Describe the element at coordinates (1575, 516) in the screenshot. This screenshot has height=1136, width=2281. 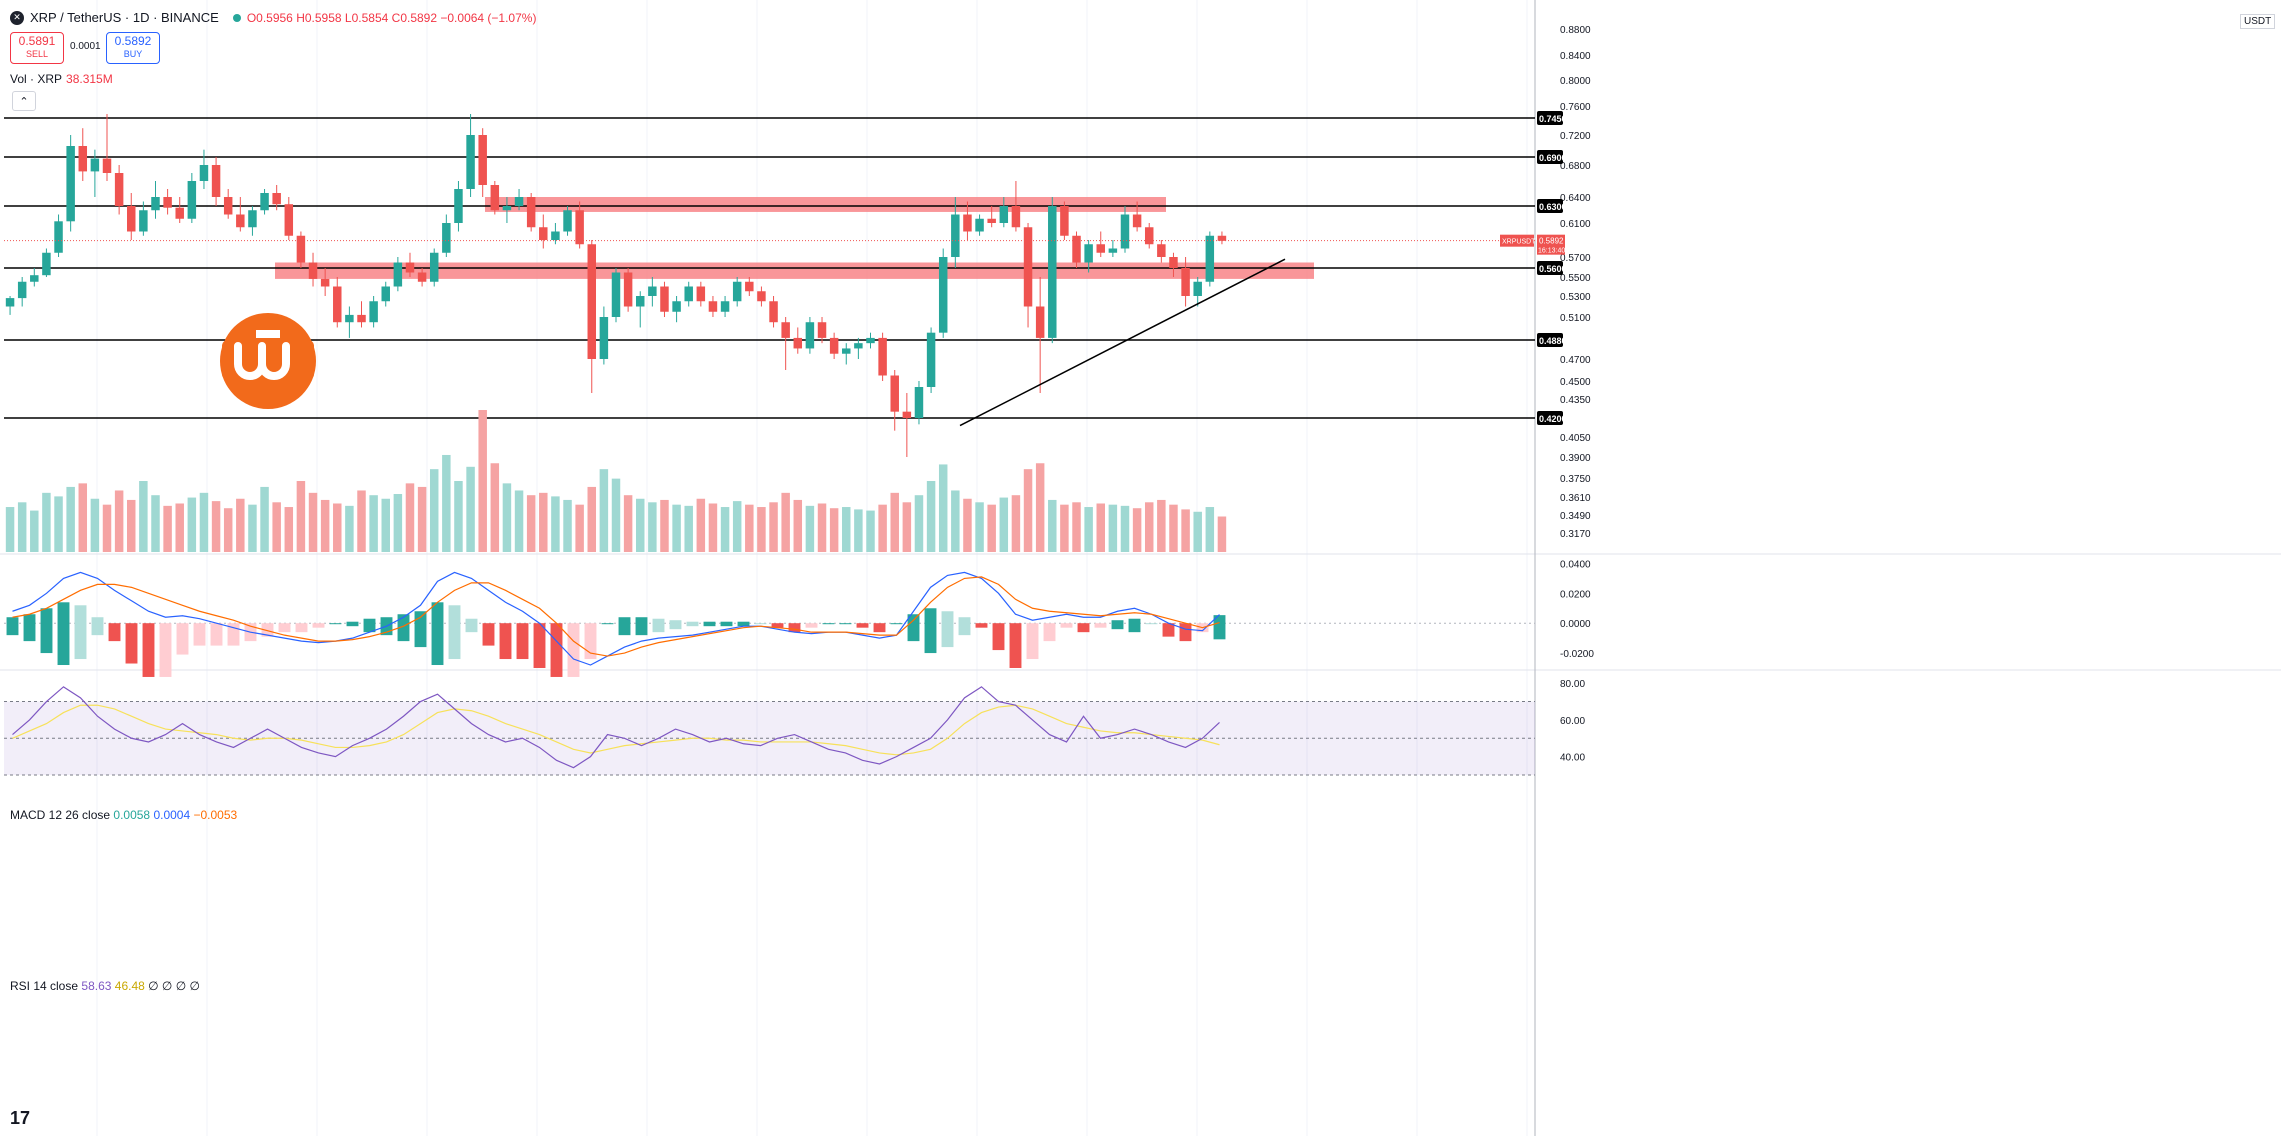
I see `price-tick-label: 0.3490` at that location.